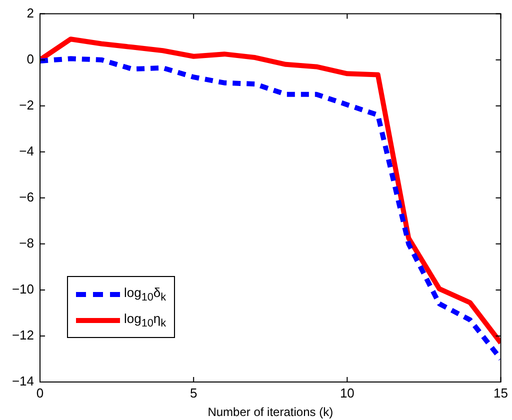 Image resolution: width=512 pixels, height=420 pixels. What do you see at coordinates (26, 104) in the screenshot?
I see `y-tick-label: −2` at bounding box center [26, 104].